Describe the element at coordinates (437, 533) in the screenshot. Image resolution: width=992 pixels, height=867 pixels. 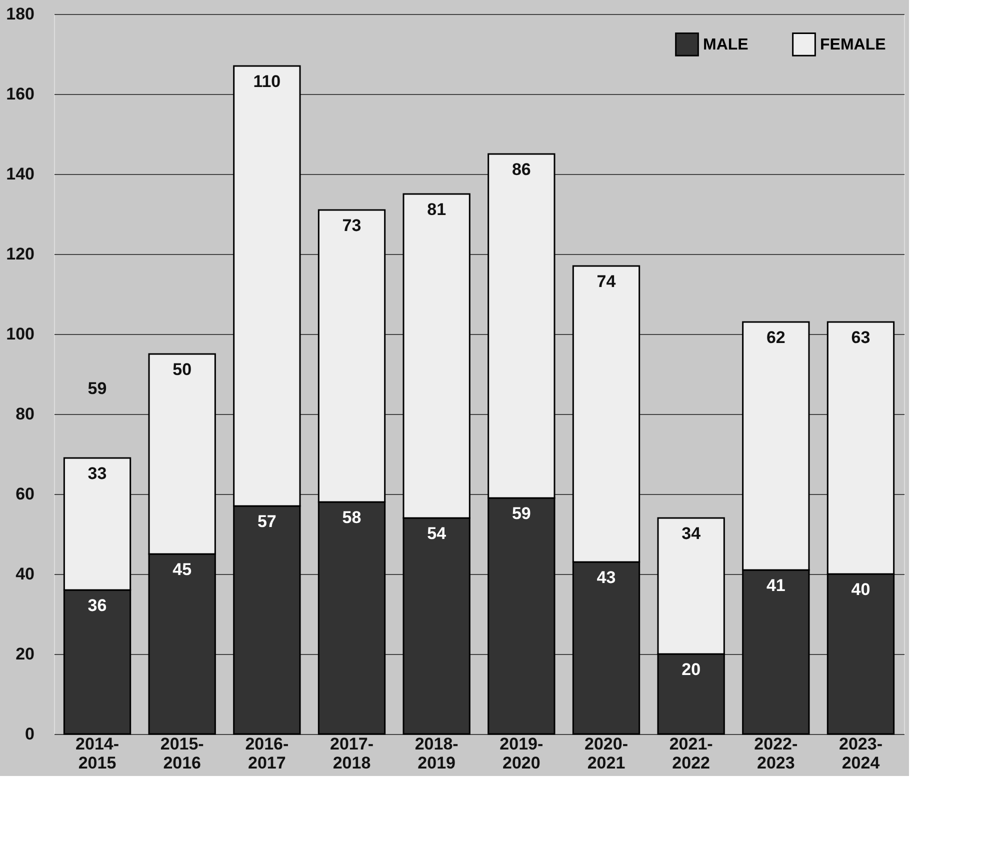
I see `data-label: 54` at that location.